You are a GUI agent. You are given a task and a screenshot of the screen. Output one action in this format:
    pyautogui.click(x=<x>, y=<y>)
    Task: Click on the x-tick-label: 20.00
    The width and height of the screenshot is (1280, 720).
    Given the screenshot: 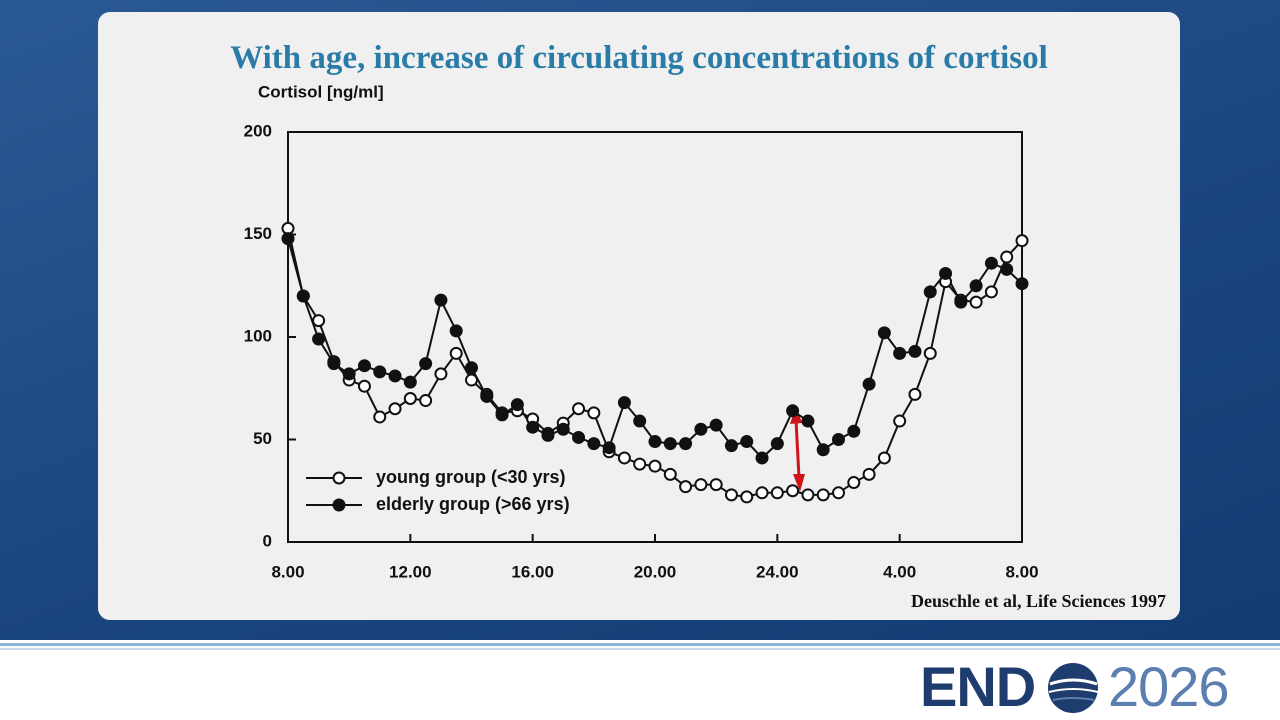 What is the action you would take?
    pyautogui.click(x=655, y=571)
    